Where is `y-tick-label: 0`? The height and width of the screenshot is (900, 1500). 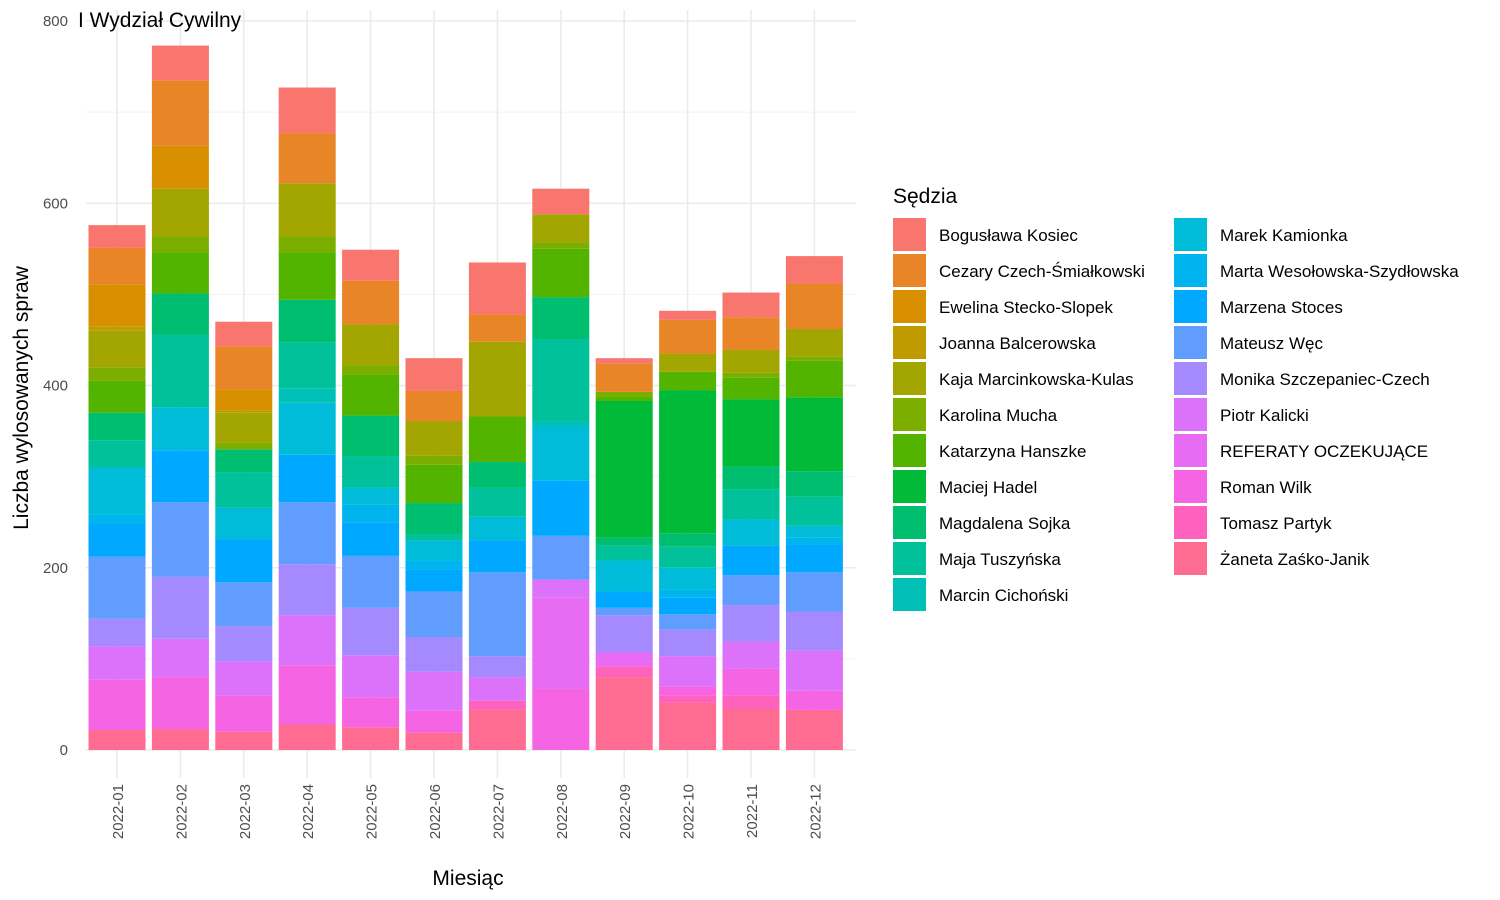
y-tick-label: 0 is located at coordinates (64, 750).